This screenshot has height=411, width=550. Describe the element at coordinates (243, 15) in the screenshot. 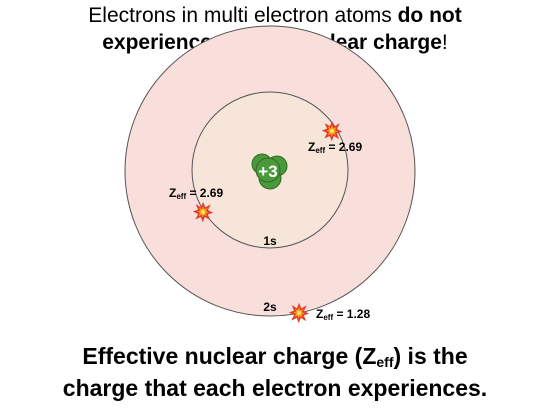

I see `heading-text: Electrons in multi electron atoms` at that location.